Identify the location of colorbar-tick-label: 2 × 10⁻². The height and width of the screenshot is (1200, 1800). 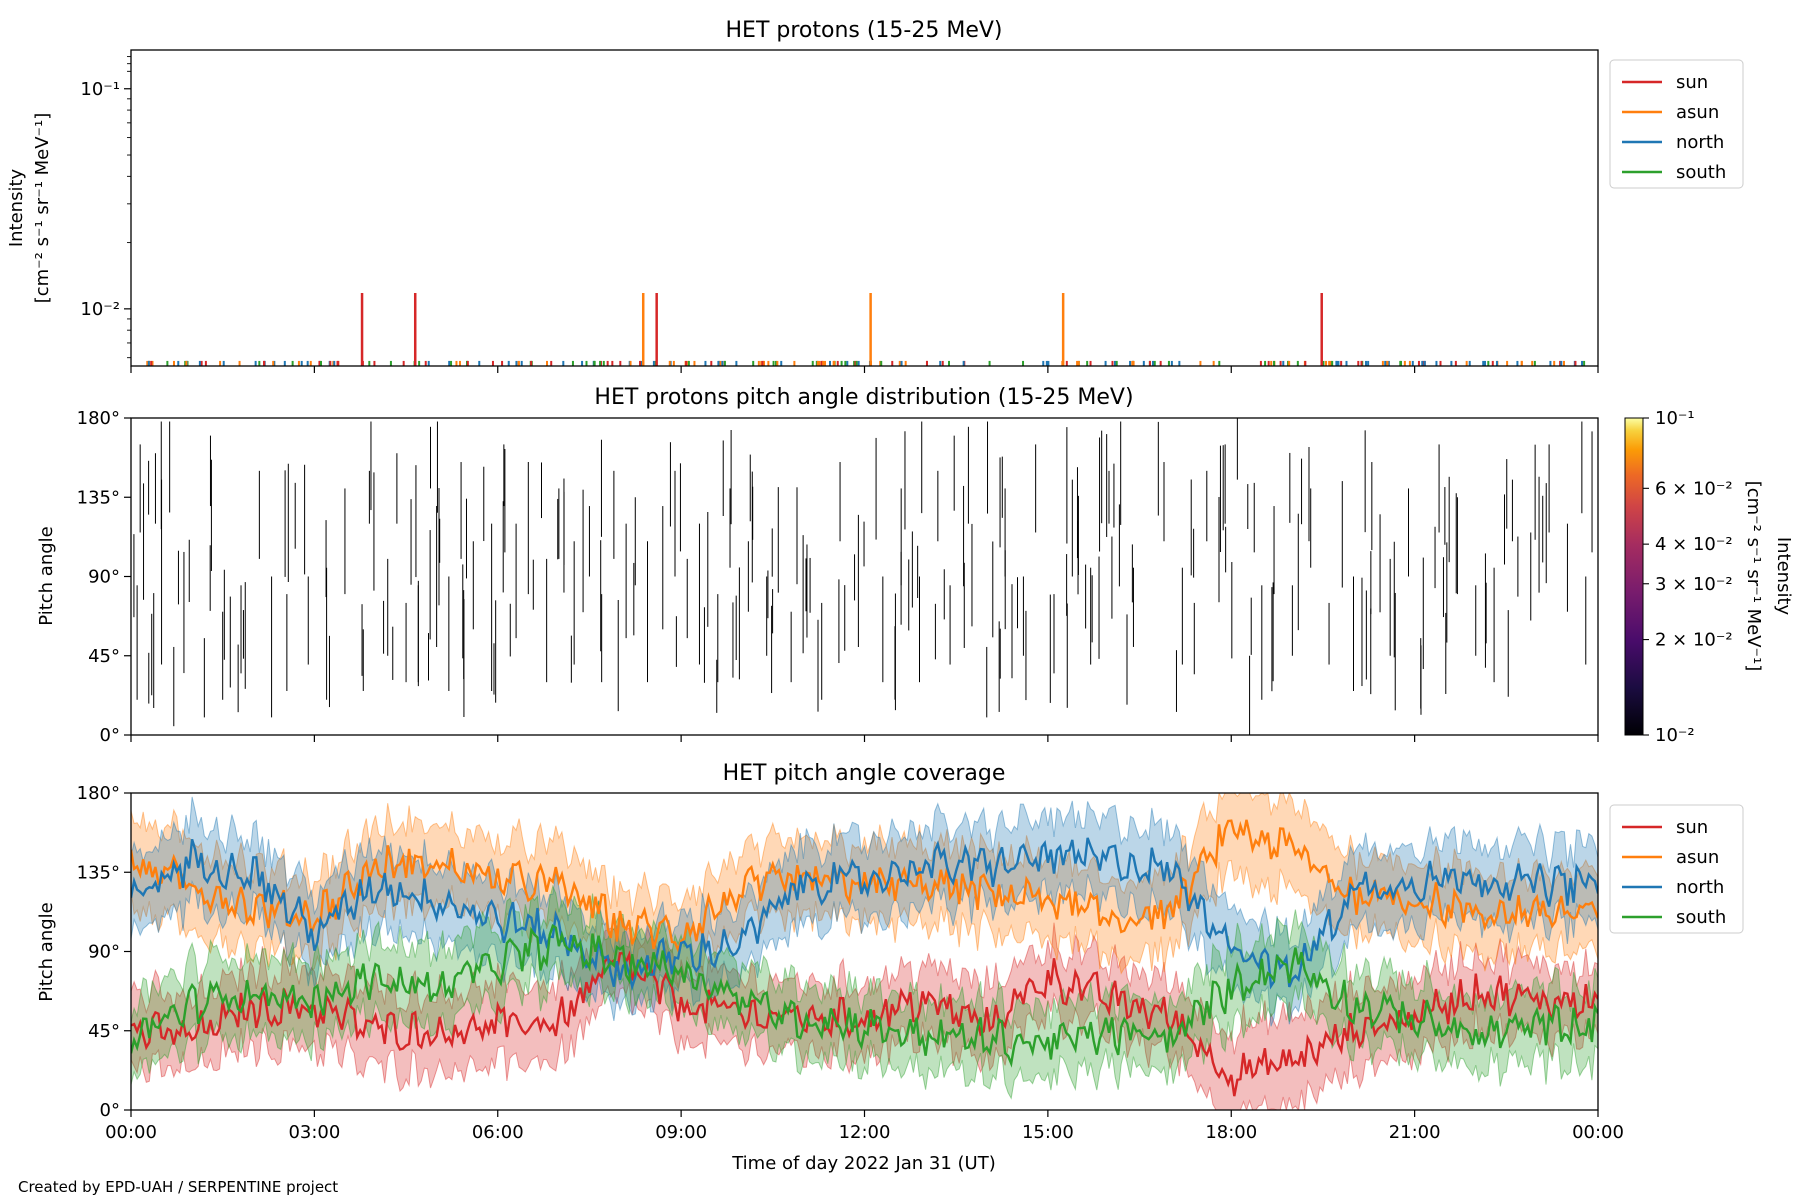
(1694, 640).